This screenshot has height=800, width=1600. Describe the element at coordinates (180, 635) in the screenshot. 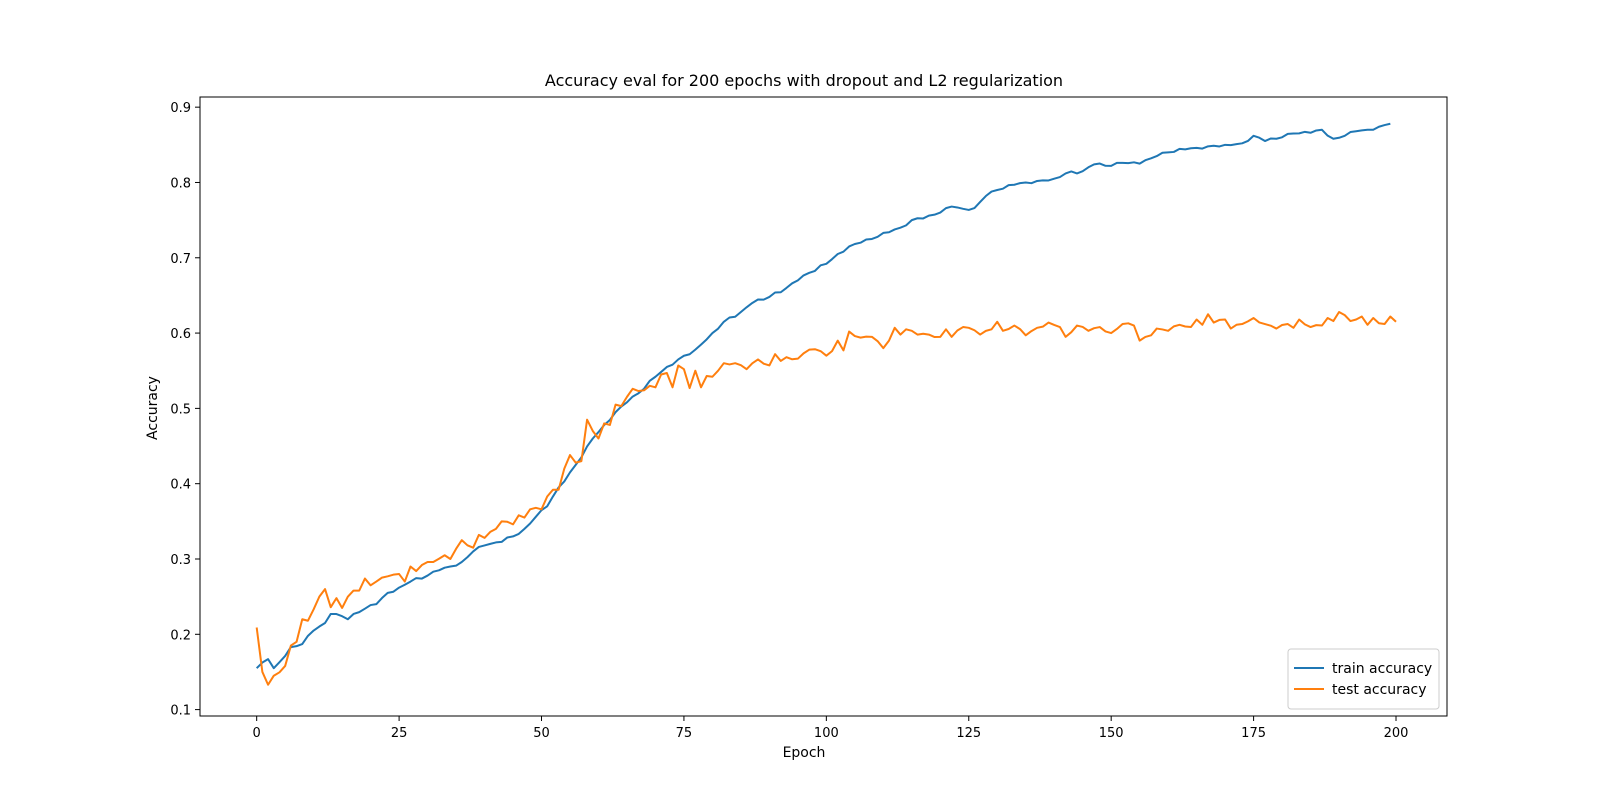

I see `y-tick-label: 0.2` at that location.